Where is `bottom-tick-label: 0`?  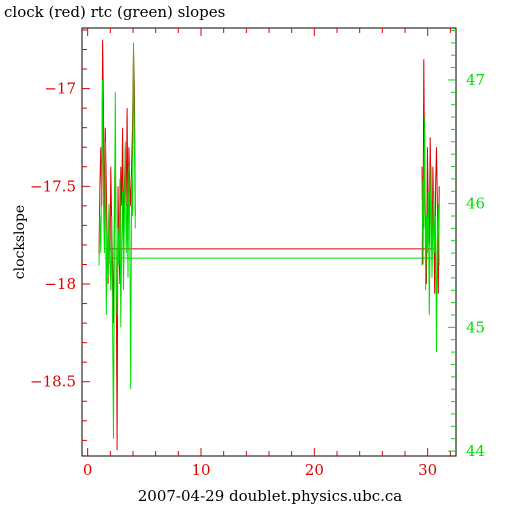
bottom-tick-label: 0 is located at coordinates (88, 470).